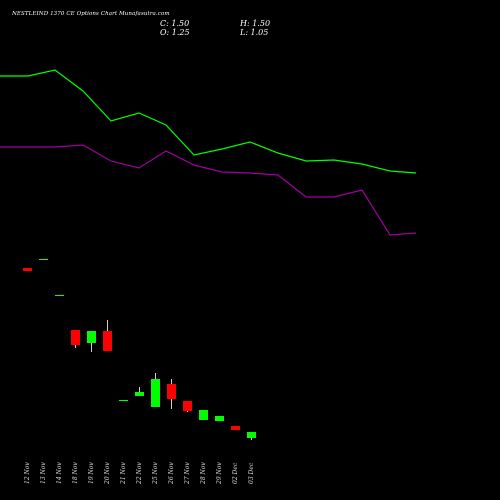  I want to click on high-value: H: 1.50, so click(255, 23).